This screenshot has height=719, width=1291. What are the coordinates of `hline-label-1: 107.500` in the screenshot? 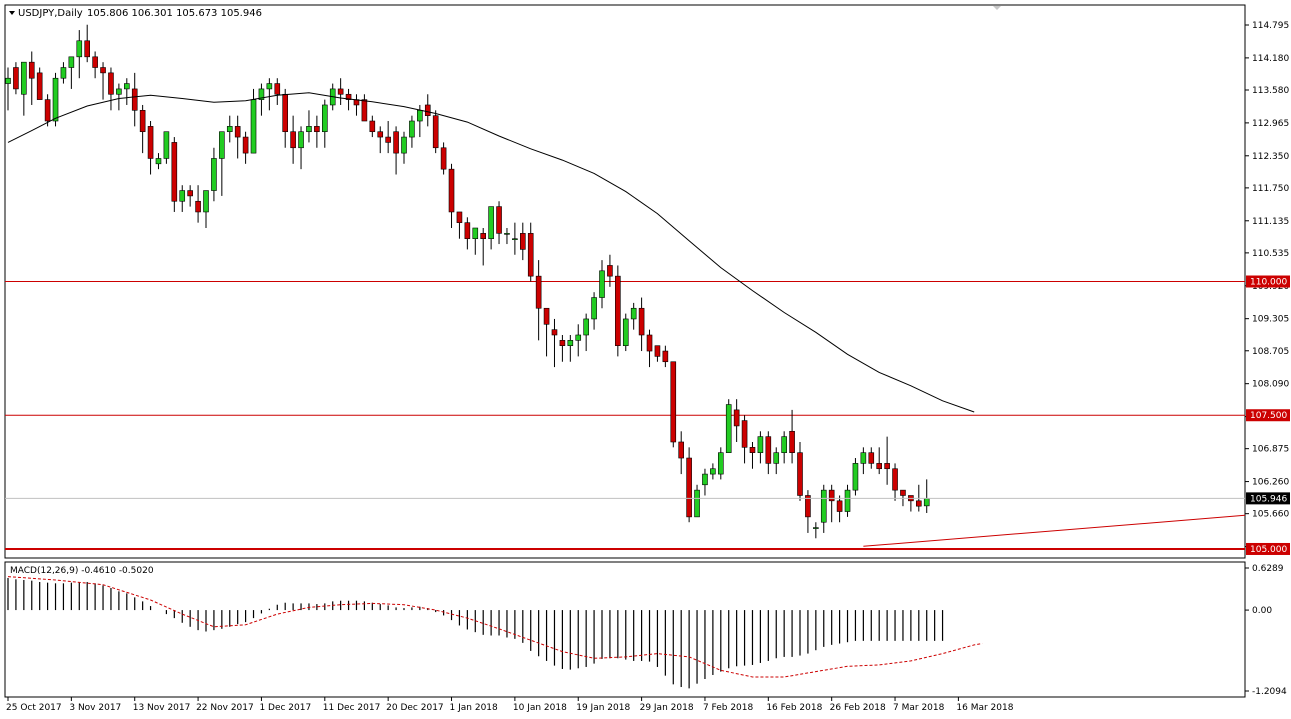 It's located at (1268, 416).